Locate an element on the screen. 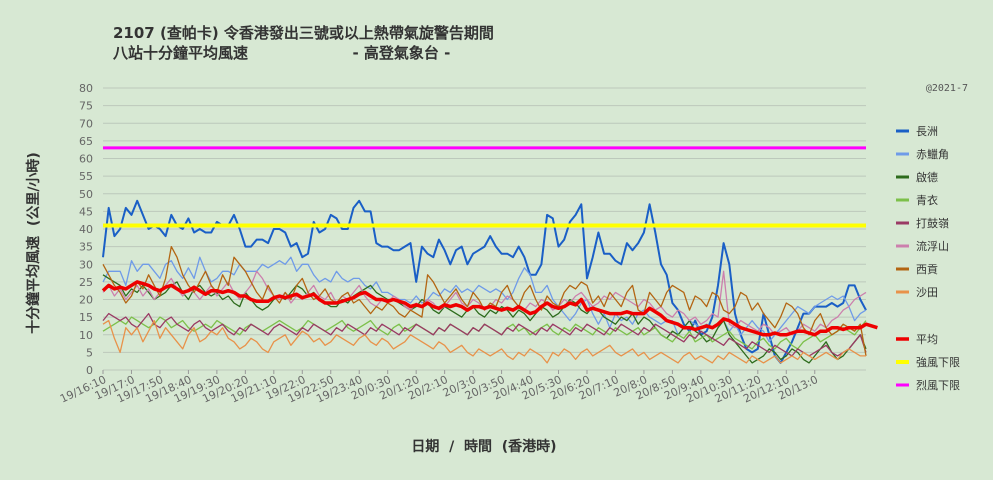  series-line-打鼓嶺 is located at coordinates (484, 334).